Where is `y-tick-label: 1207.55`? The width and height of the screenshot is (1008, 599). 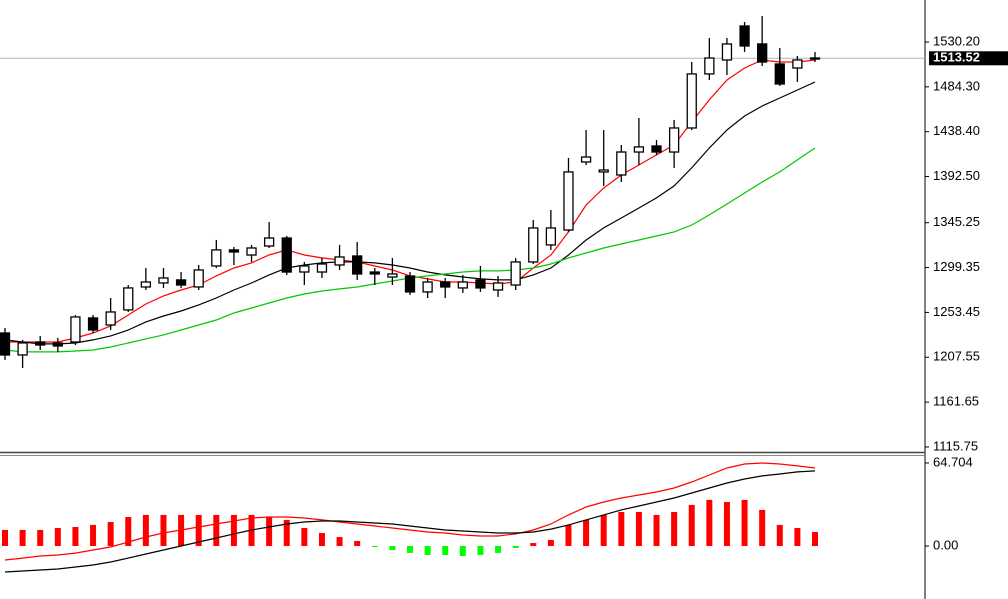 y-tick-label: 1207.55 is located at coordinates (956, 356).